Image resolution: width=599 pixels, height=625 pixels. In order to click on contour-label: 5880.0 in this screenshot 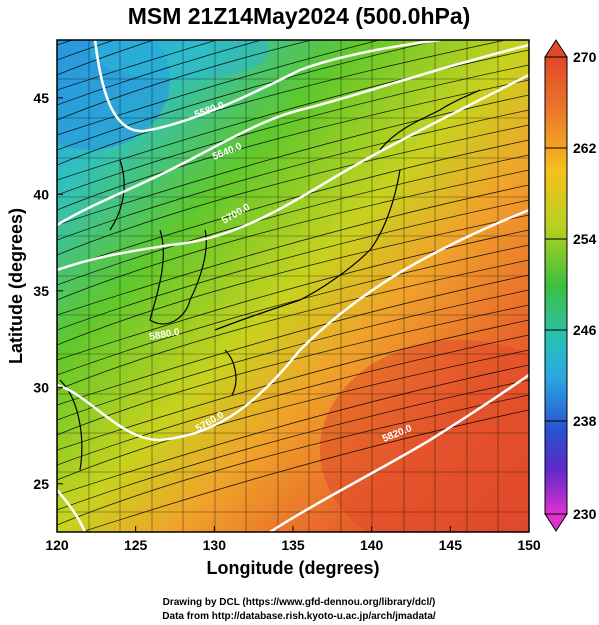, I will do `click(165, 335)`.